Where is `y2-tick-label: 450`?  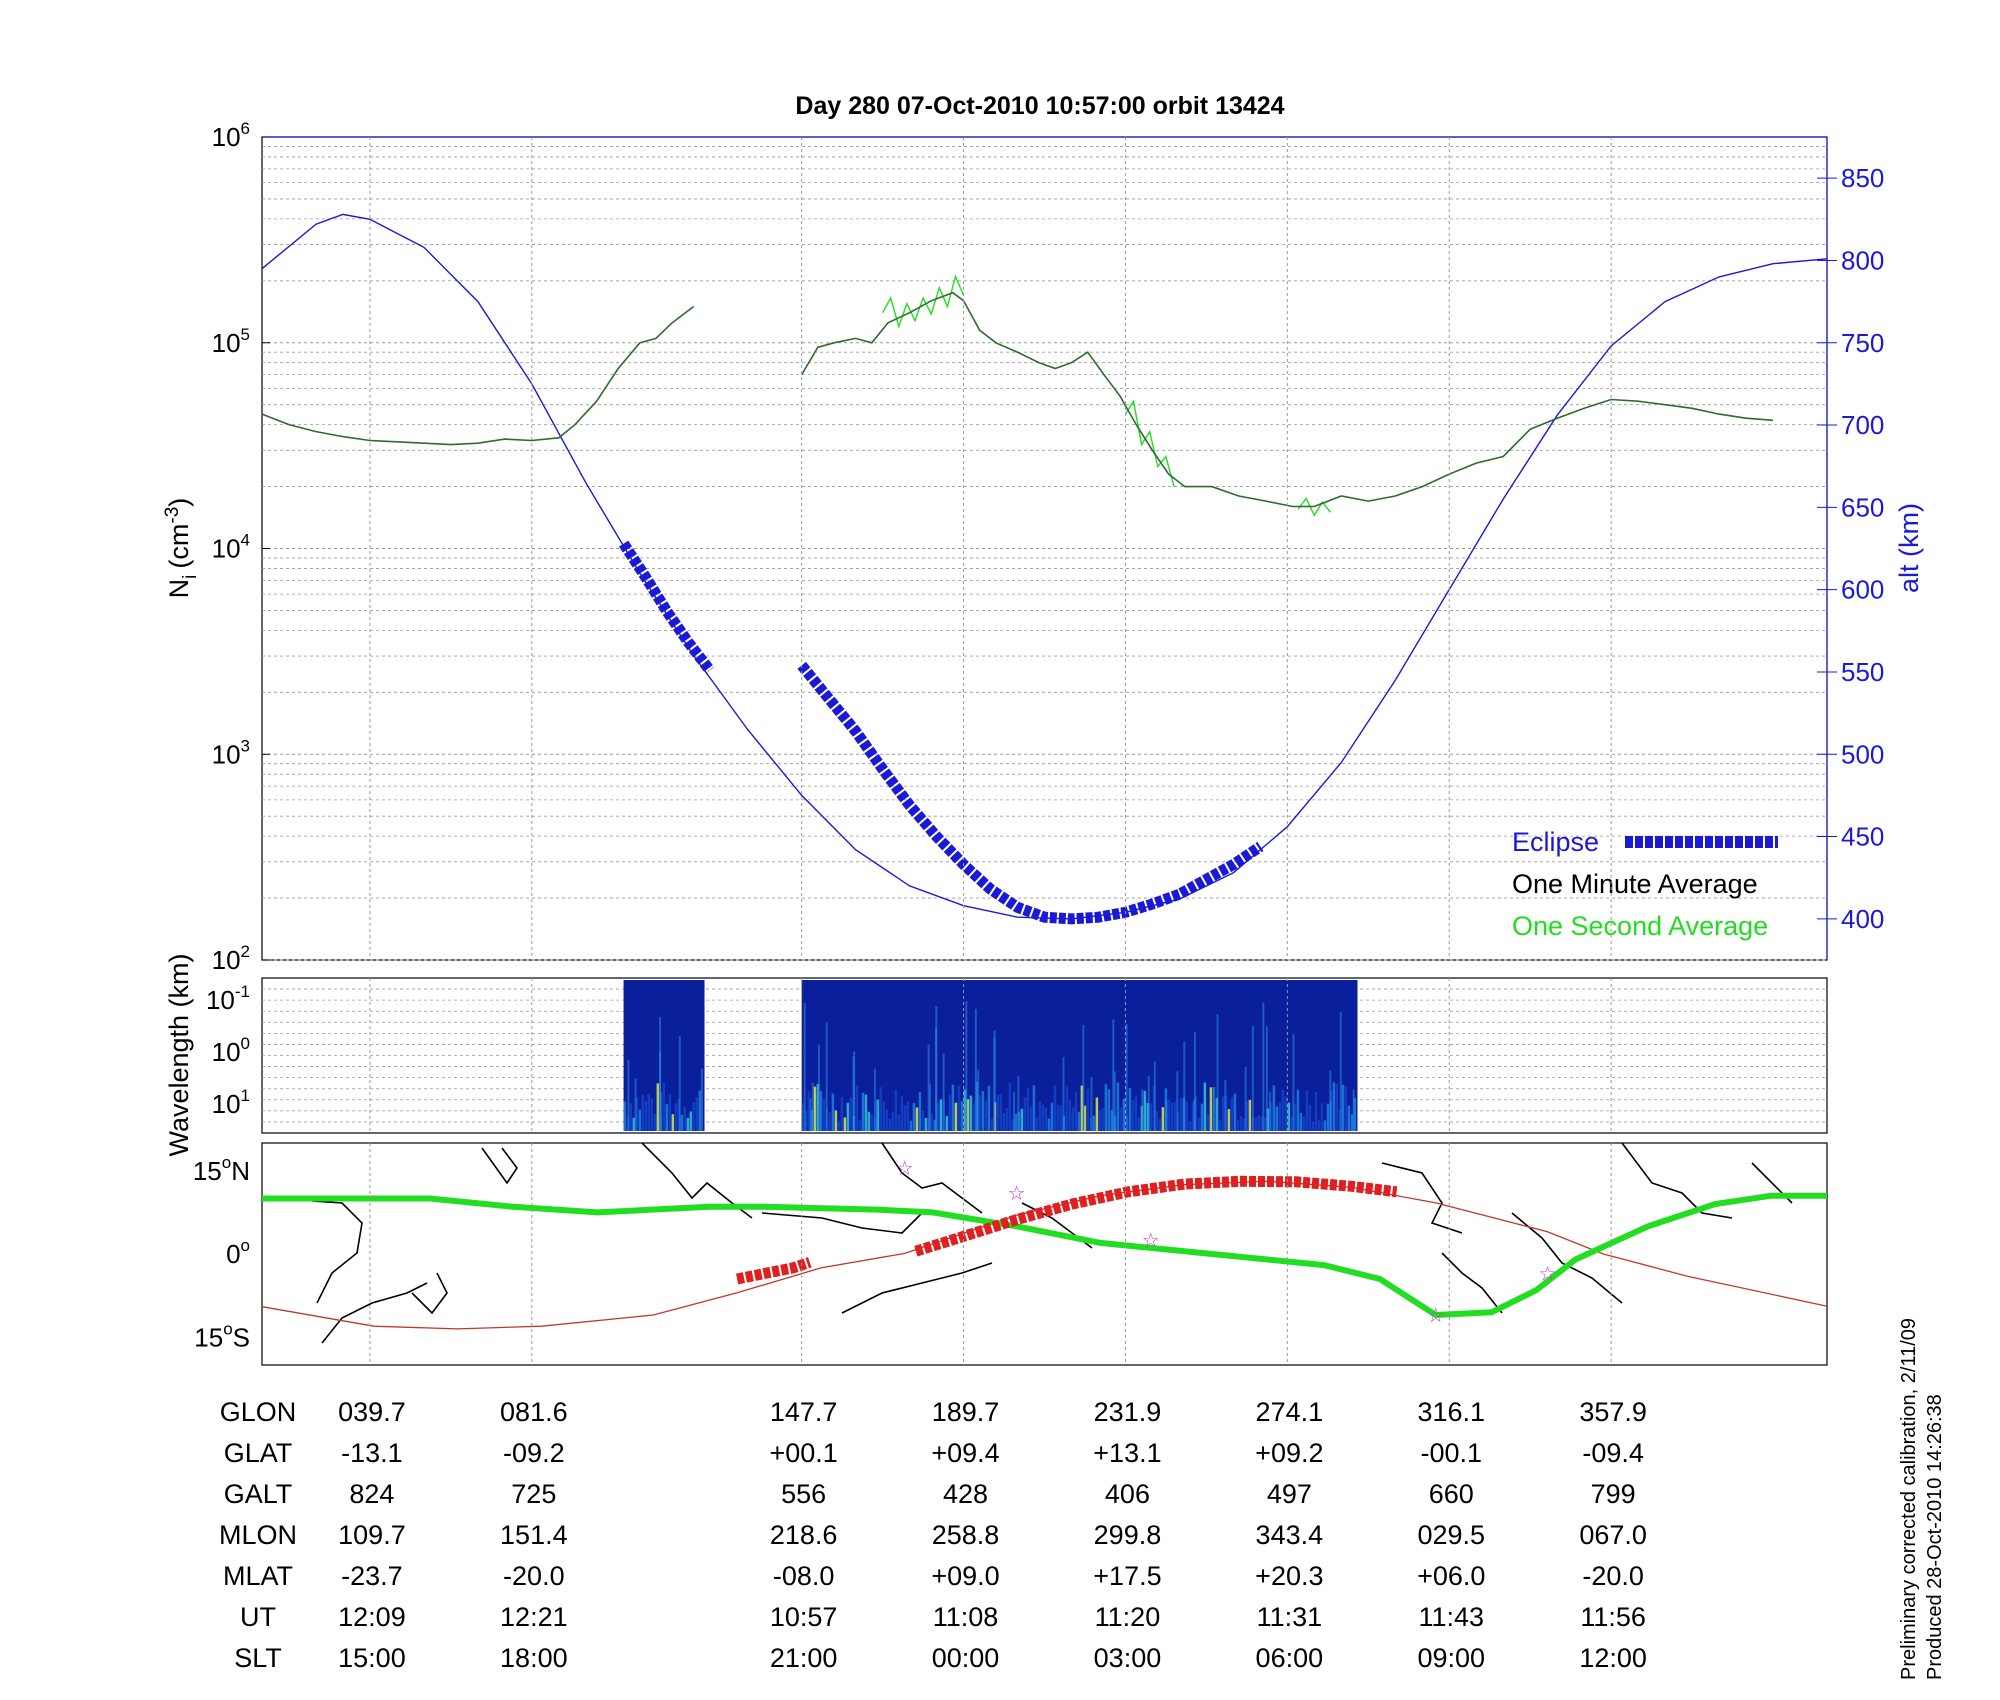
y2-tick-label: 450 is located at coordinates (1862, 837).